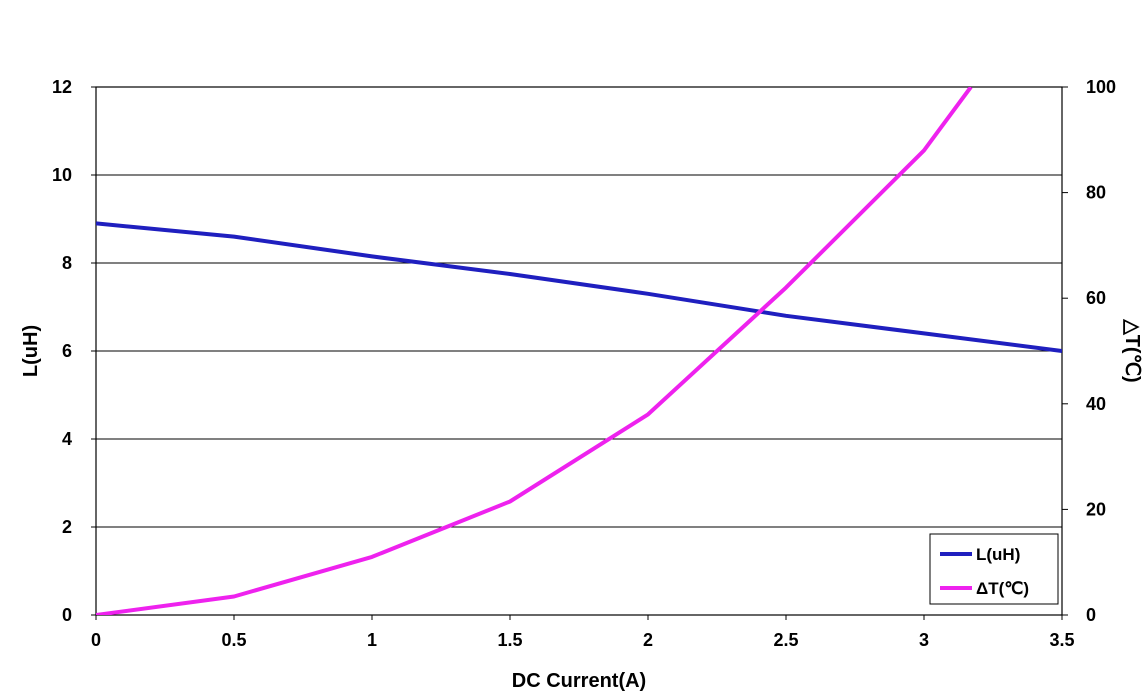 This screenshot has height=700, width=1146. Describe the element at coordinates (1096, 298) in the screenshot. I see `y2-tick-label-3: 60` at that location.